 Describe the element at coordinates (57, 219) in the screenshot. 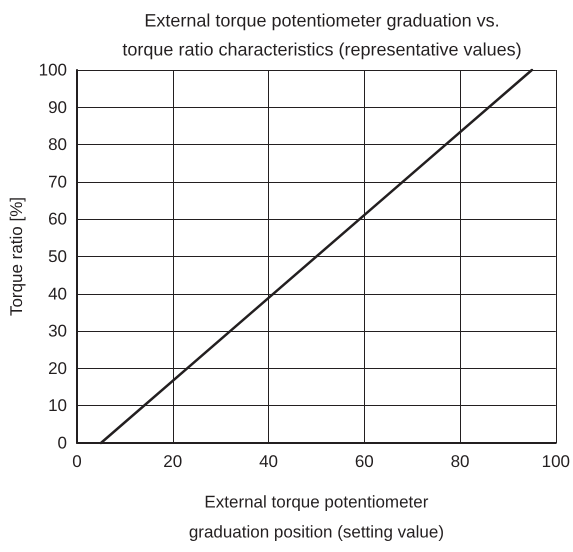

I see `y-tick-label: 60` at that location.